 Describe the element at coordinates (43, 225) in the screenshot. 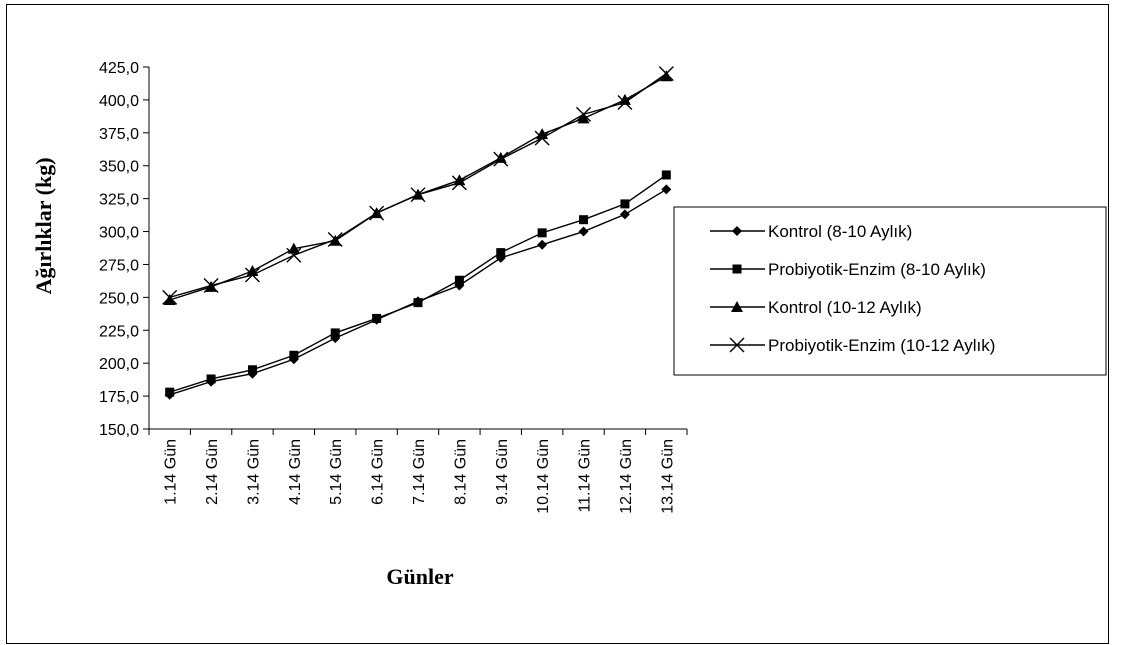

I see `y-axis-title: Ağırlıklar (kg)` at that location.